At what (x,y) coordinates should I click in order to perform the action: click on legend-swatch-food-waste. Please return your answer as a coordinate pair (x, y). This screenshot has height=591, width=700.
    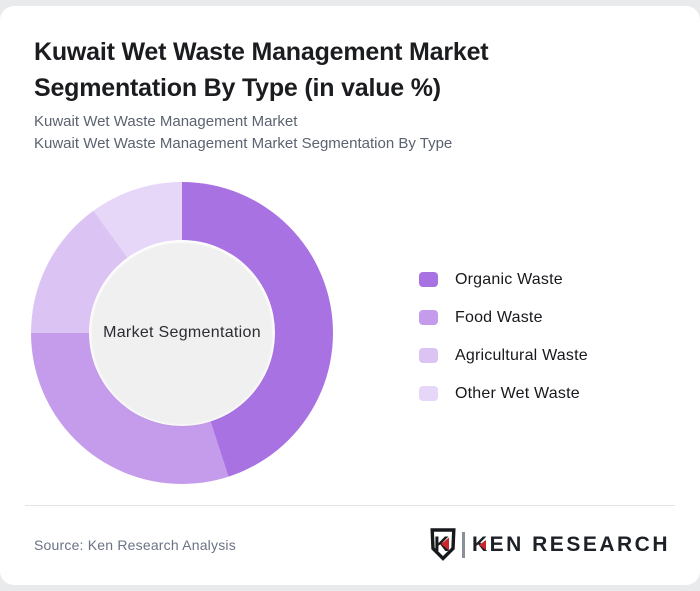
    Looking at the image, I should click on (428, 317).